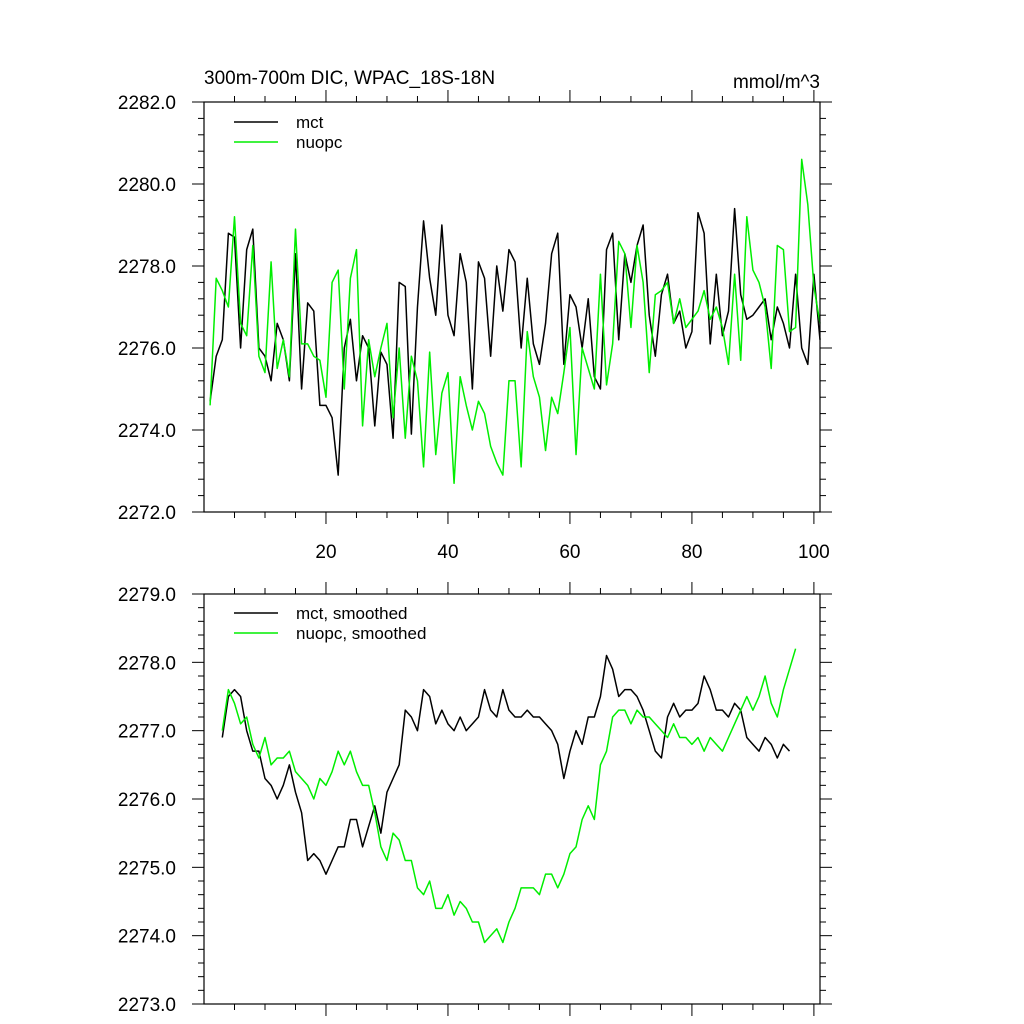  I want to click on x-tick-label: 20, so click(325, 552).